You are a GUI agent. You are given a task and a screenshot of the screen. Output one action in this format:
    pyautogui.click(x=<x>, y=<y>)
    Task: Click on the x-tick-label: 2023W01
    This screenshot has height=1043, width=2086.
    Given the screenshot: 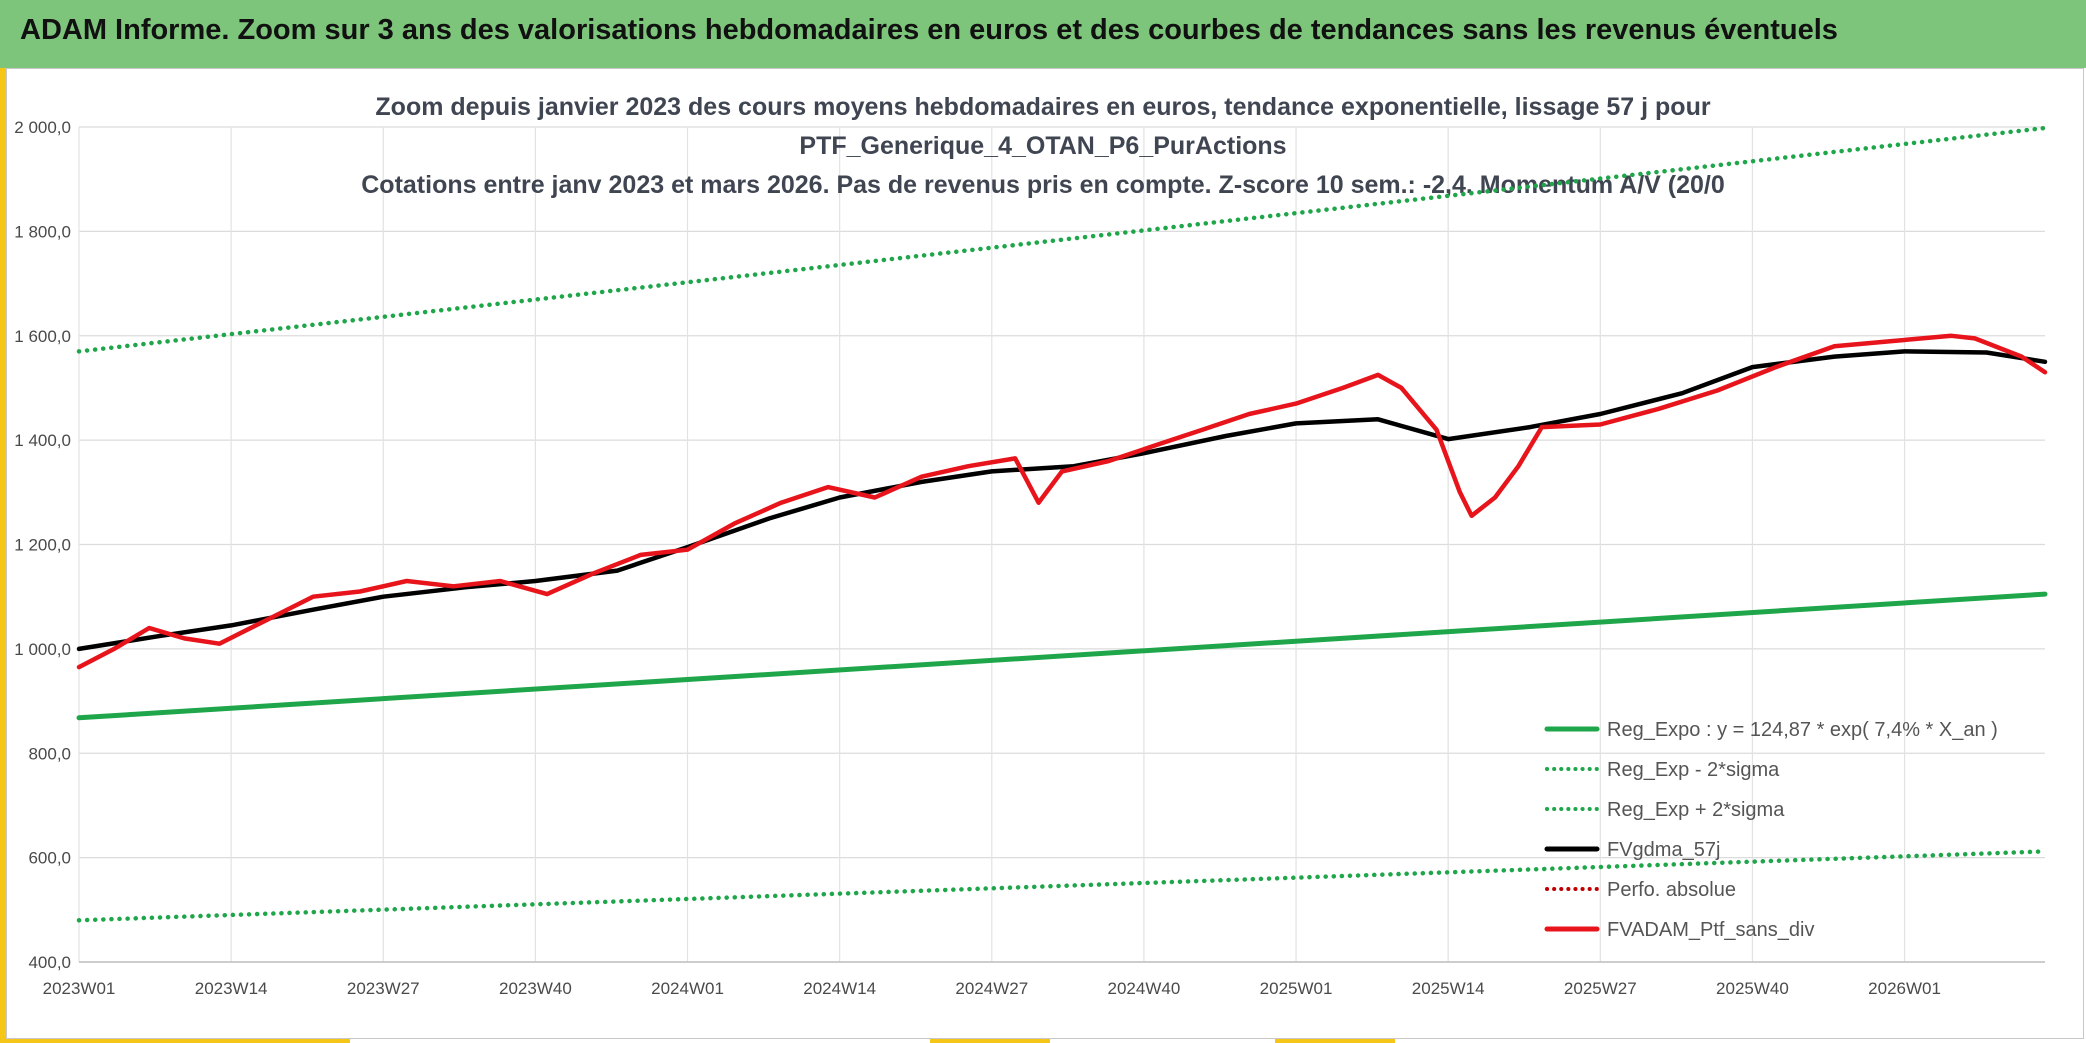 What is the action you would take?
    pyautogui.click(x=79, y=988)
    